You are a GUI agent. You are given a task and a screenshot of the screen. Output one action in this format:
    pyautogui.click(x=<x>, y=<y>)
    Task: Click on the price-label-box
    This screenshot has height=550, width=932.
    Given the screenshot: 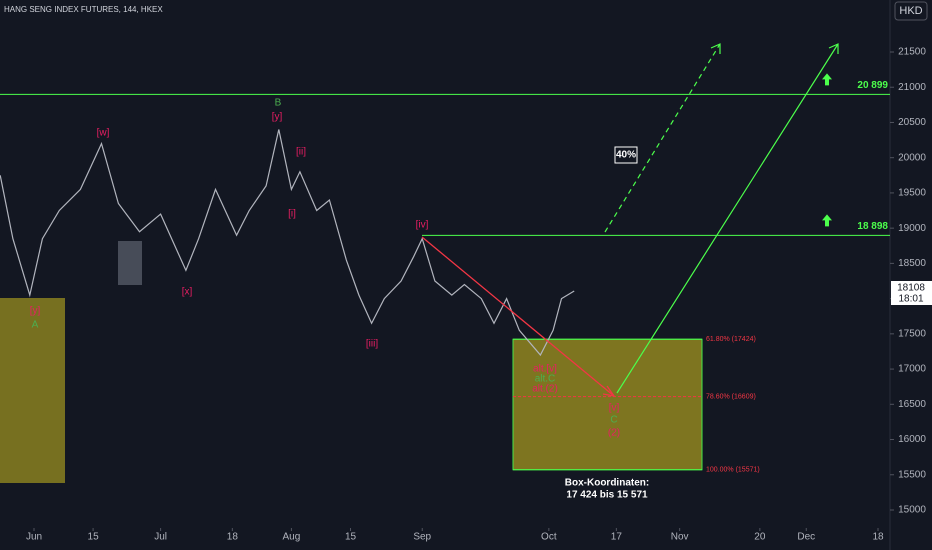 What is the action you would take?
    pyautogui.click(x=911, y=293)
    